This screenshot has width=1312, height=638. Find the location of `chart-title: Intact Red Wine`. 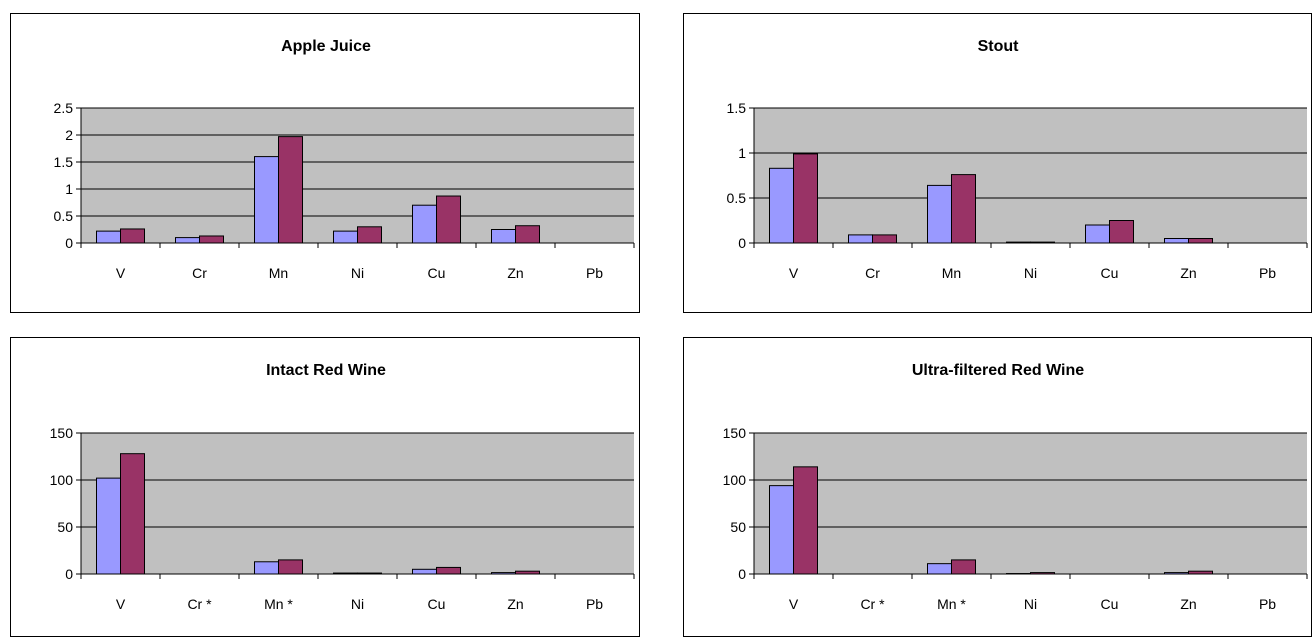

chart-title: Intact Red Wine is located at coordinates (326, 370).